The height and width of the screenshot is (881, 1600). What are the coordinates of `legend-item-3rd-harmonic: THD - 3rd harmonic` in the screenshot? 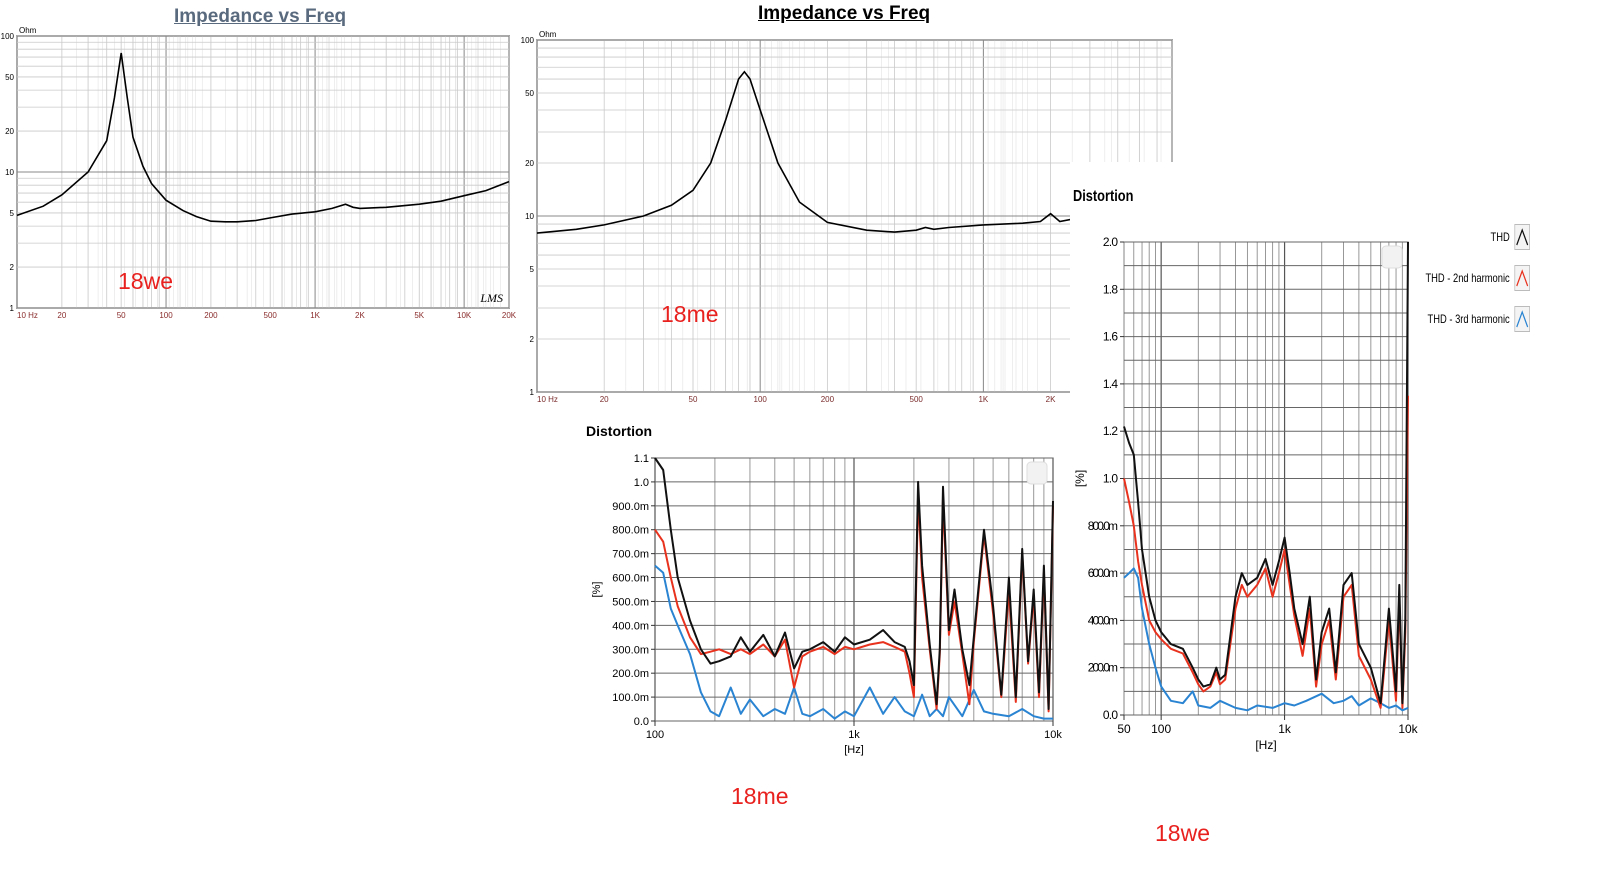 It's located at (1471, 319).